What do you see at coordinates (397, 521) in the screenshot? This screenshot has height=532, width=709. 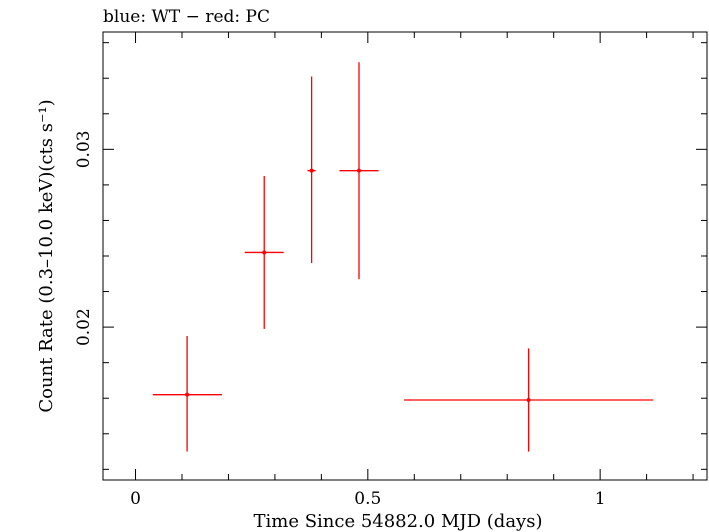 I see `x-axis-title: Time Since 54882.0 MJD (days)` at bounding box center [397, 521].